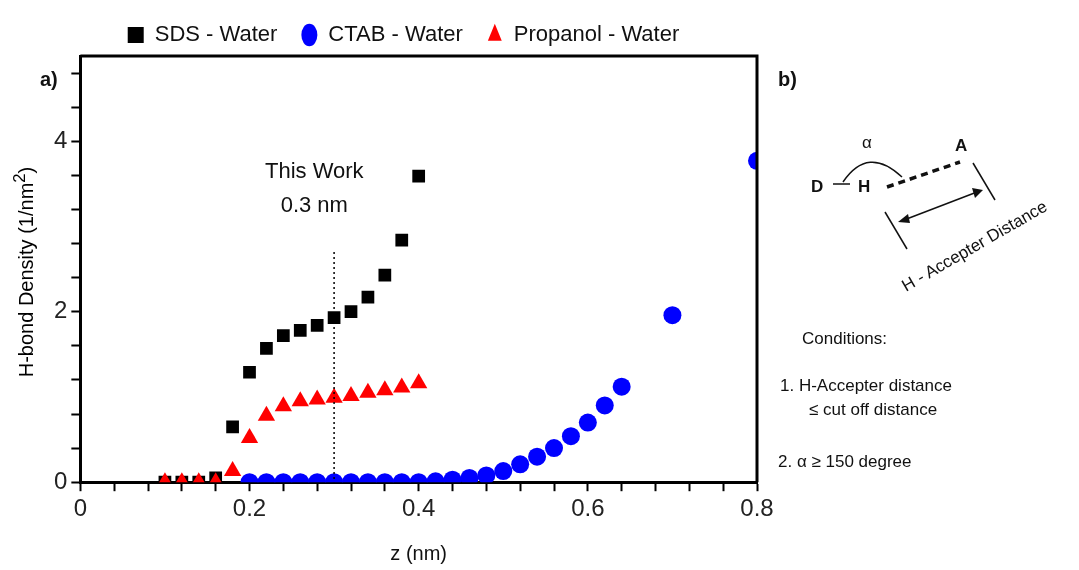 This screenshot has height=570, width=1079. Describe the element at coordinates (787, 79) in the screenshot. I see `text: b)` at that location.